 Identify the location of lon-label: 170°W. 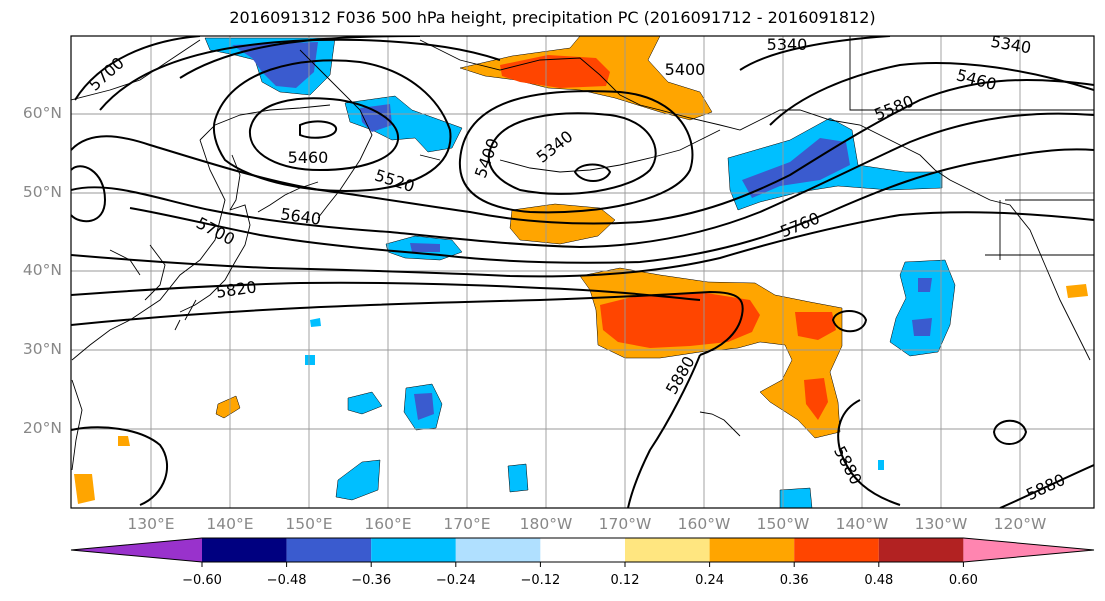
(625, 524).